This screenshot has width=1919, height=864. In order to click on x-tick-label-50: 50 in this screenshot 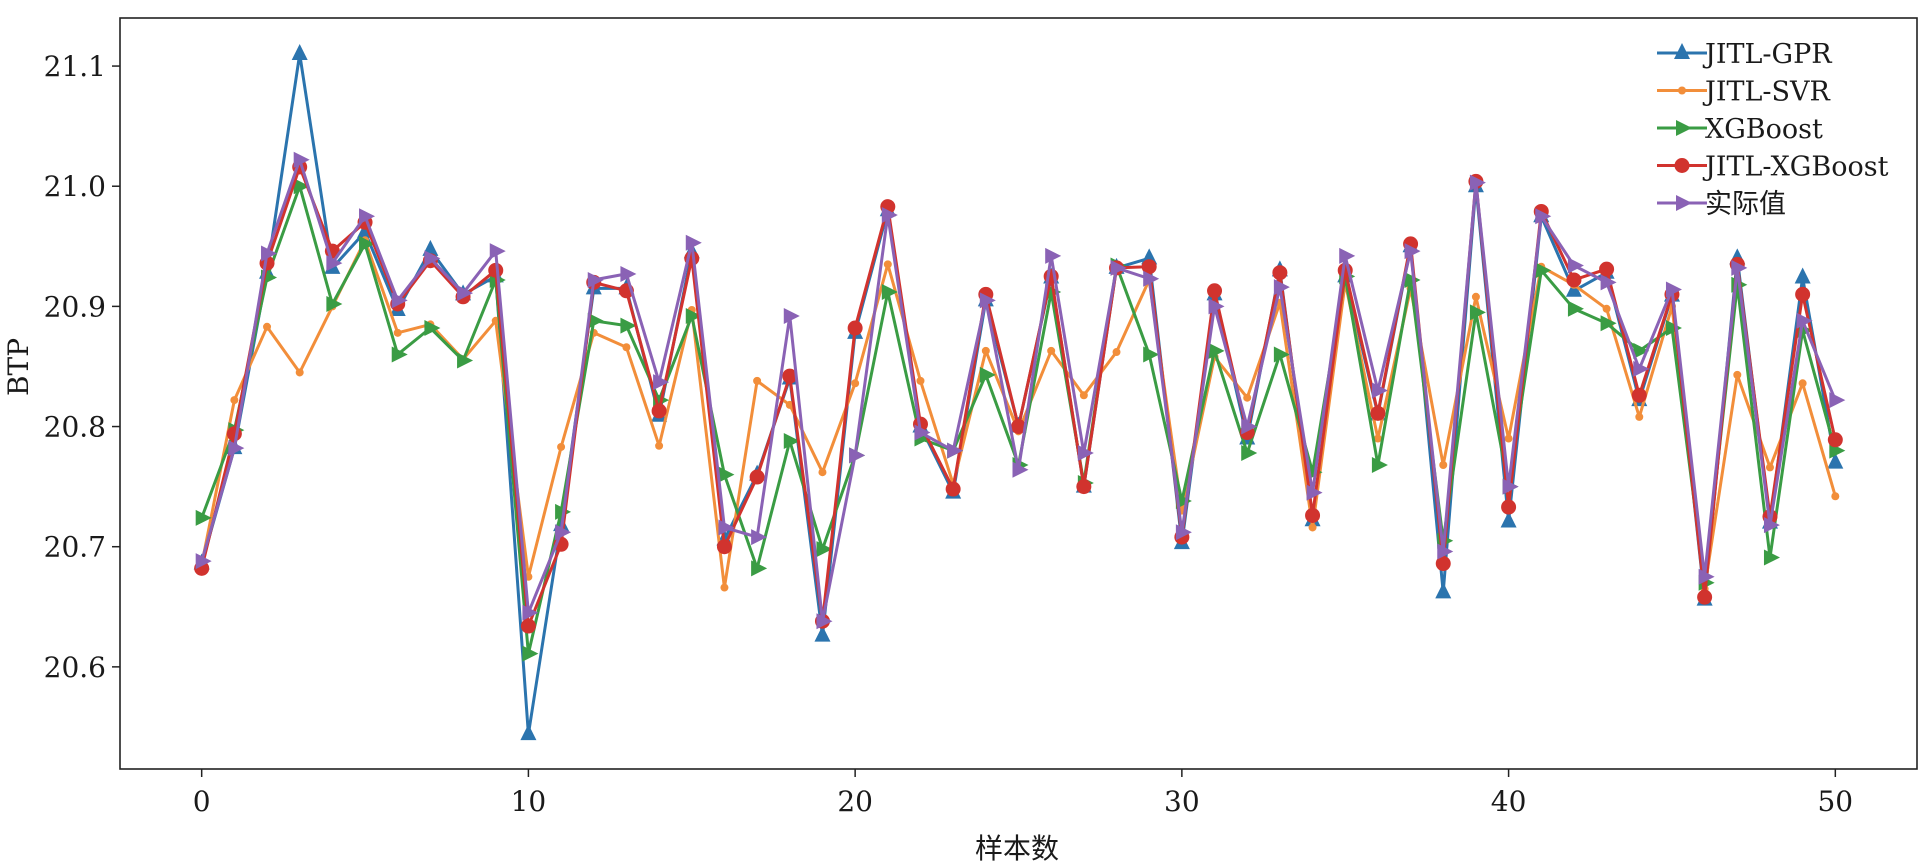, I will do `click(1835, 801)`.